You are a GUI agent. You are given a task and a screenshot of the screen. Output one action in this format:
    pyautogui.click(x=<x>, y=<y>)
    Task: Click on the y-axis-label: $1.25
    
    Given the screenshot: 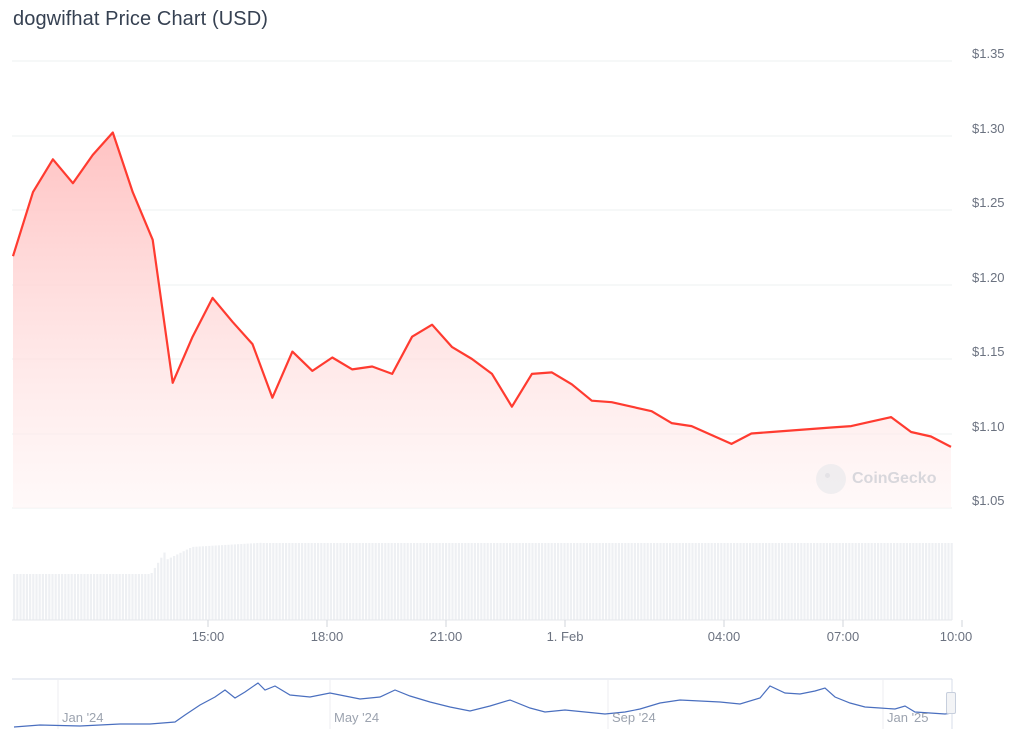 What is the action you would take?
    pyautogui.click(x=988, y=202)
    